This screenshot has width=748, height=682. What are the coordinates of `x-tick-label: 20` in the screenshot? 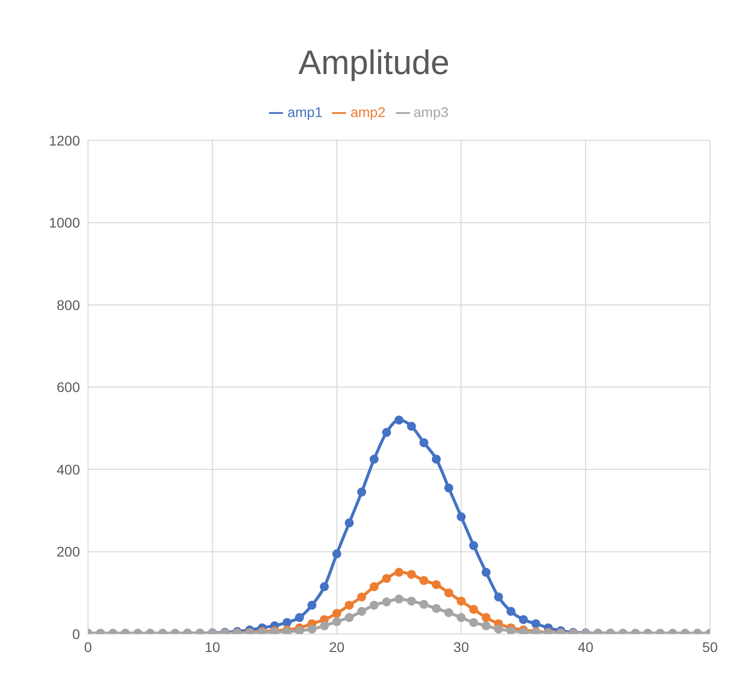 It's located at (337, 646).